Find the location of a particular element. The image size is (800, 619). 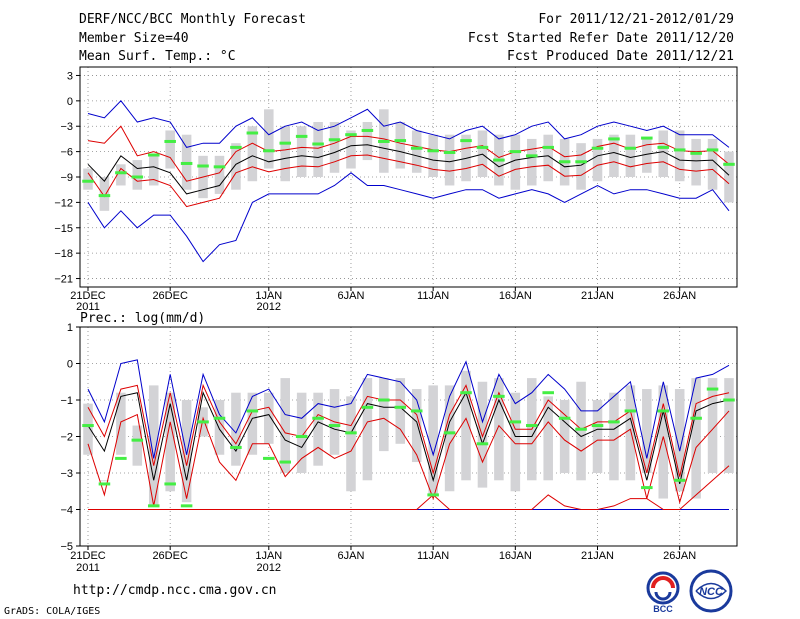

prec-xtick-label: 1JAN is located at coordinates (268, 556).